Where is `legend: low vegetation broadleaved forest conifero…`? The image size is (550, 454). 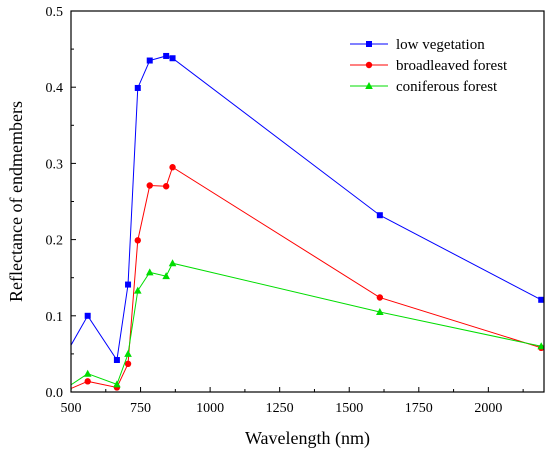 legend: low vegetation broadleaved forest conifero… is located at coordinates (429, 66).